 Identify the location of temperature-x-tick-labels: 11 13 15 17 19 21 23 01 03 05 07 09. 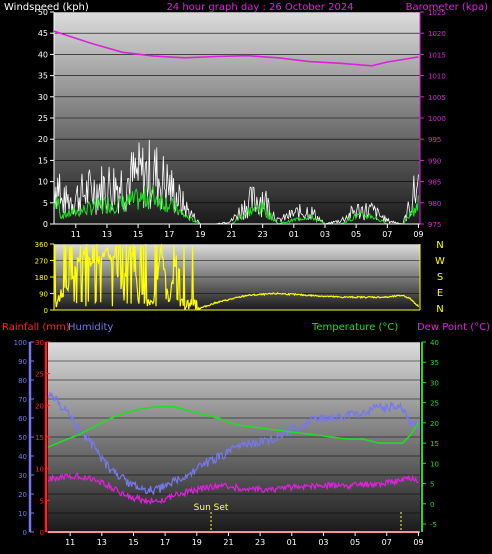
(236, 539).